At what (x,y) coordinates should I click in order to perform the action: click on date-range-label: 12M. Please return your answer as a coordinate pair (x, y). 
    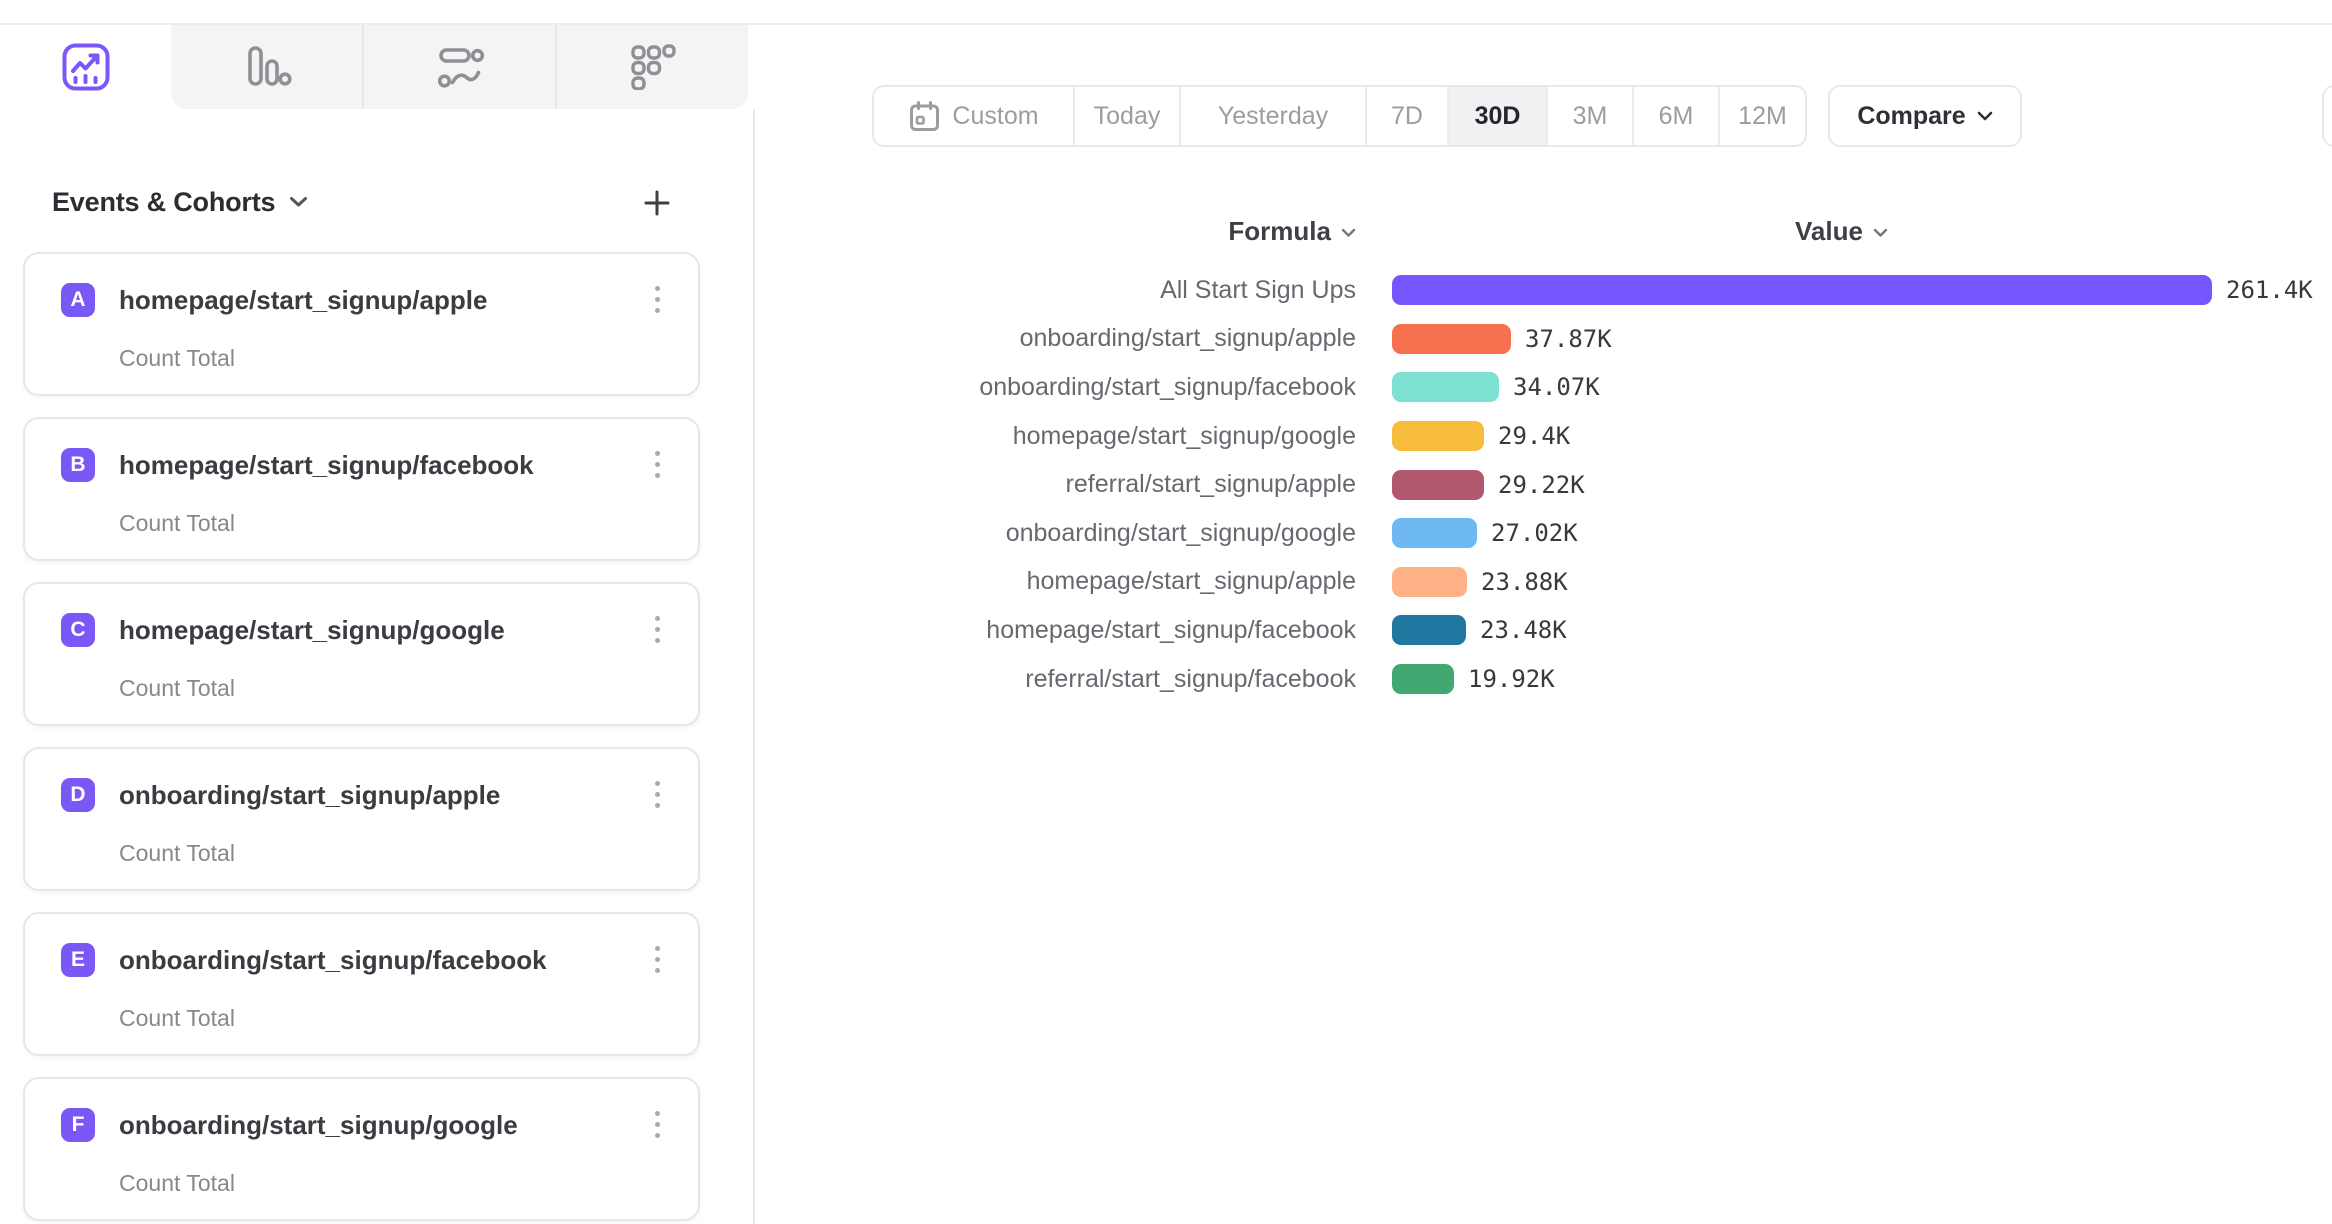
    Looking at the image, I should click on (1762, 115).